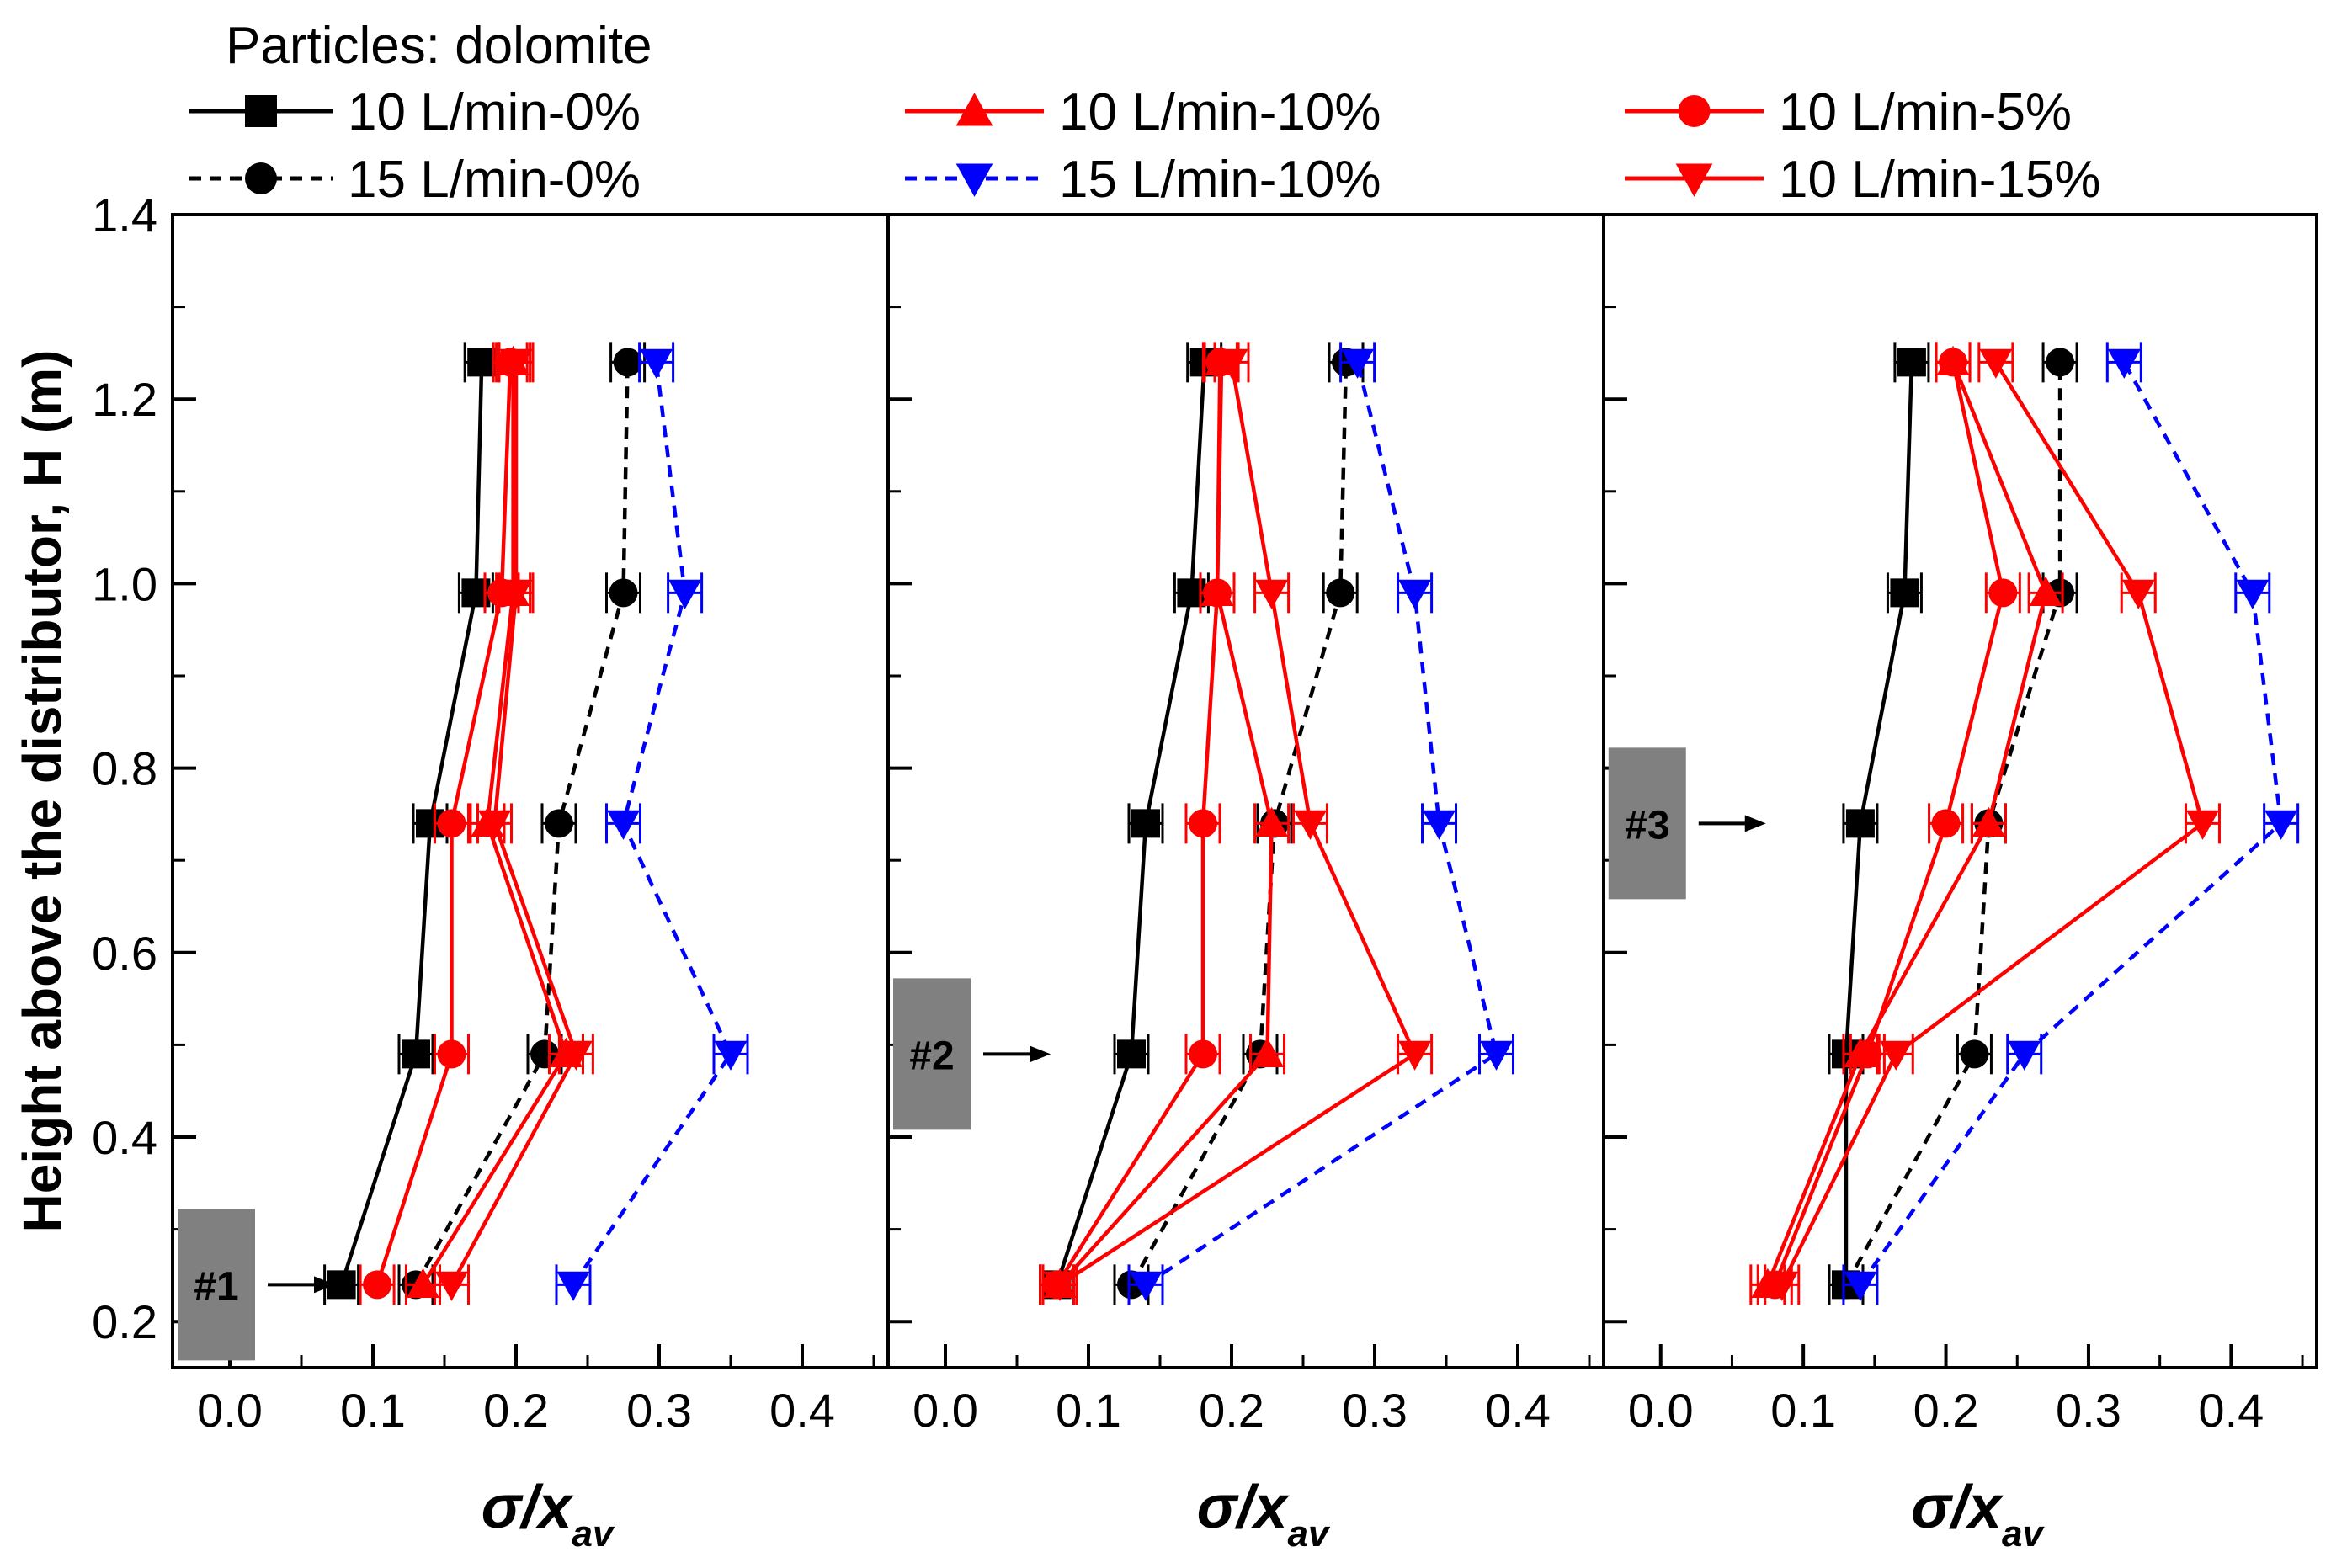  I want to click on panel-tag-2: #2, so click(972, 1054).